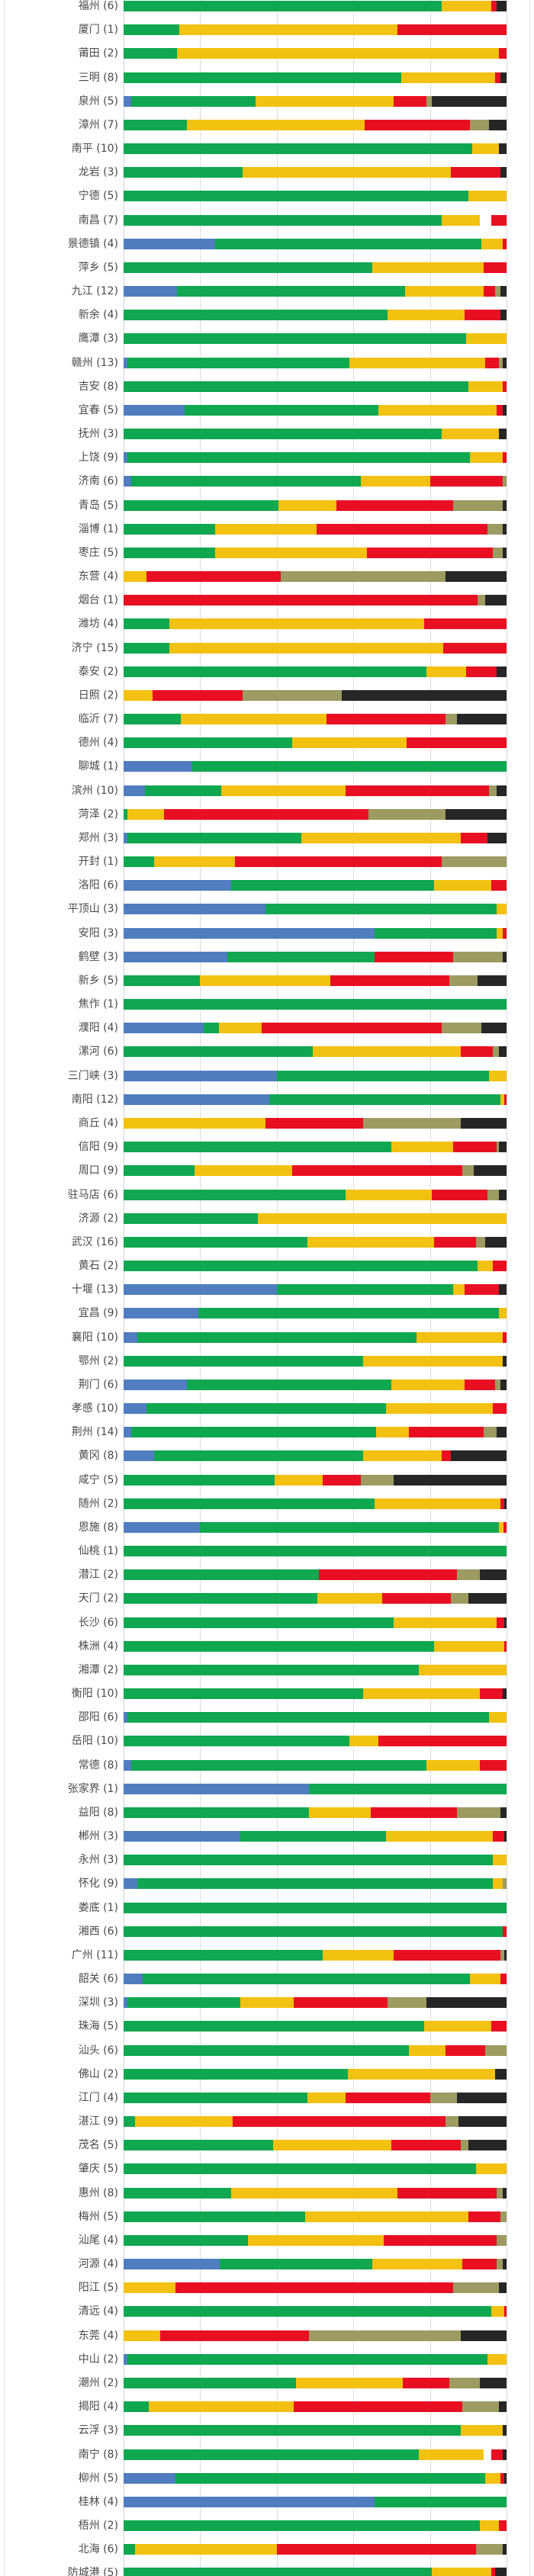 This screenshot has height=2576, width=534. What do you see at coordinates (487, 2454) in the screenshot?
I see `bar-segment-white` at bounding box center [487, 2454].